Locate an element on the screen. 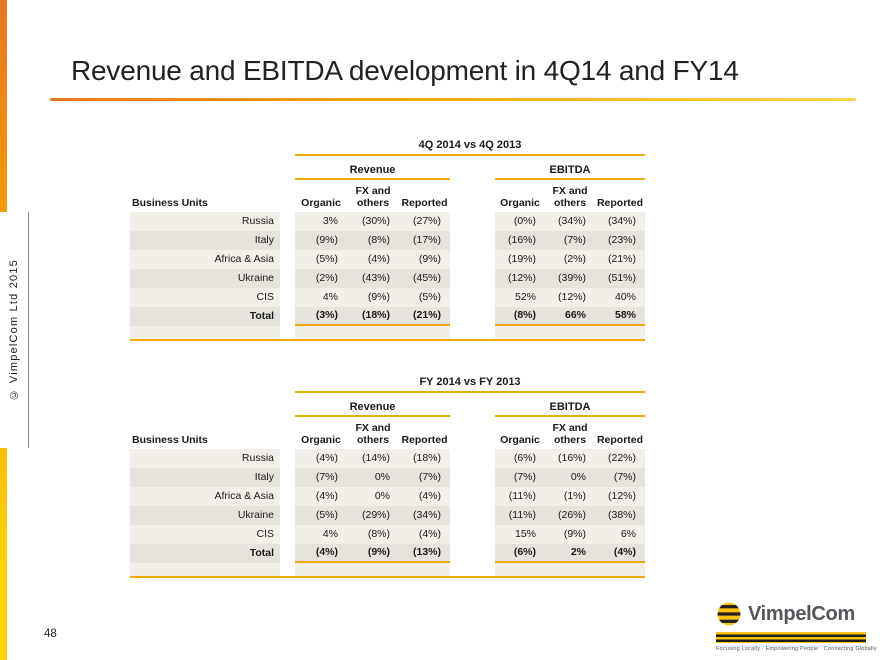  value-cell: 58% is located at coordinates (620, 316).